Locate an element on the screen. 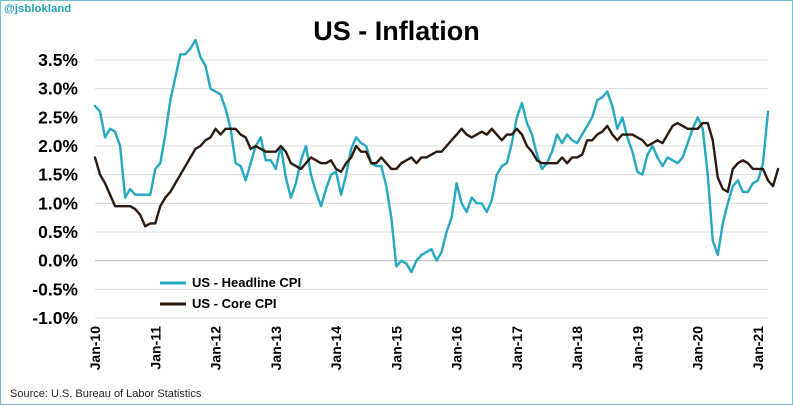 Image resolution: width=793 pixels, height=405 pixels. x-tick-label: Jan-10 is located at coordinates (95, 348).